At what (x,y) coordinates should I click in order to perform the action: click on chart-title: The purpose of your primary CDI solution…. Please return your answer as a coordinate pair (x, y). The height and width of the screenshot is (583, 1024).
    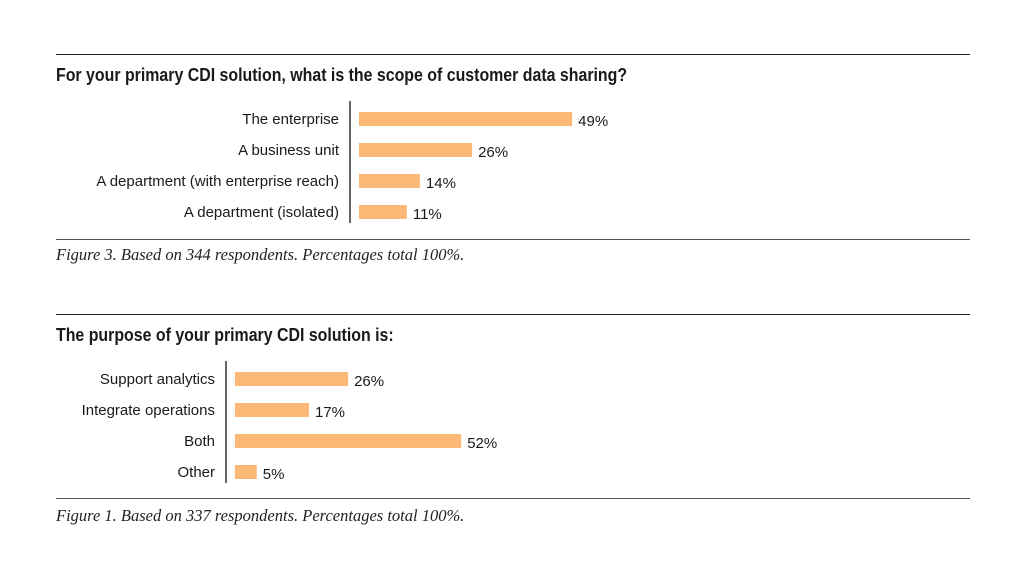
    Looking at the image, I should click on (225, 334).